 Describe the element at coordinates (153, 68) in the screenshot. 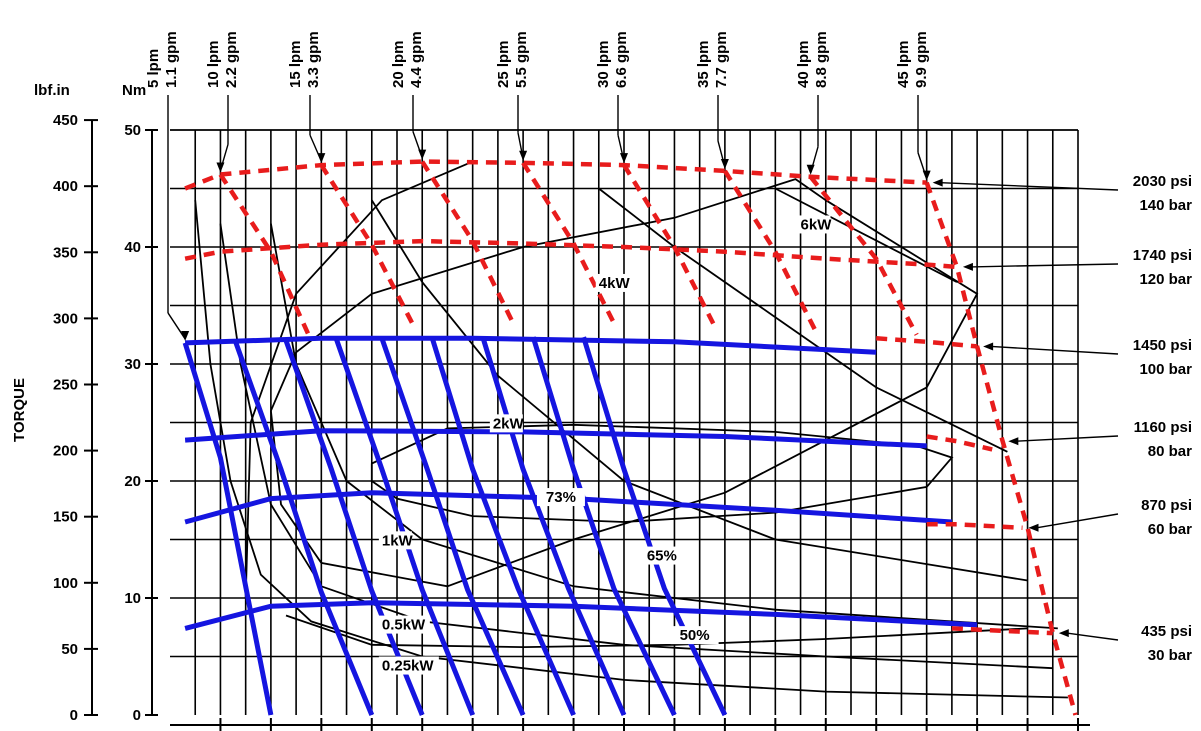

I see `flow-label-lpm: 5 lpm` at that location.